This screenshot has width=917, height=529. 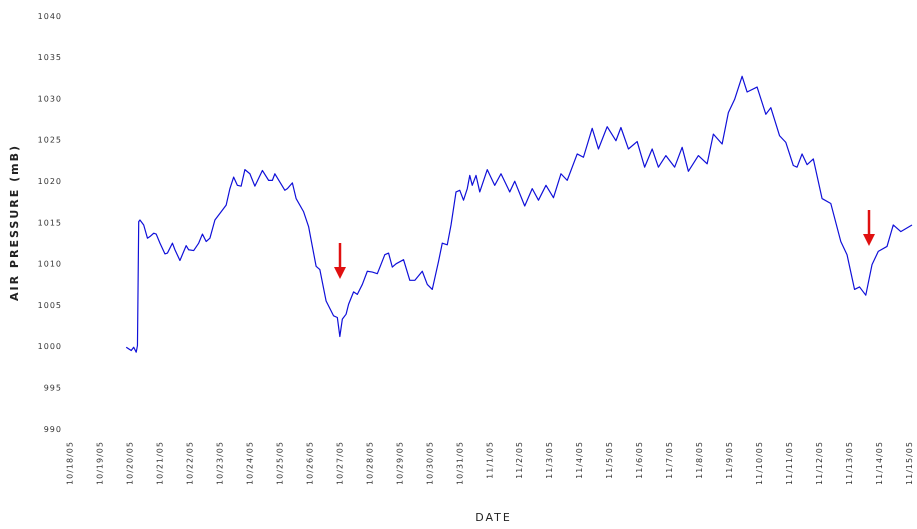 I want to click on x-tick-label: 11/9/05, so click(x=729, y=460).